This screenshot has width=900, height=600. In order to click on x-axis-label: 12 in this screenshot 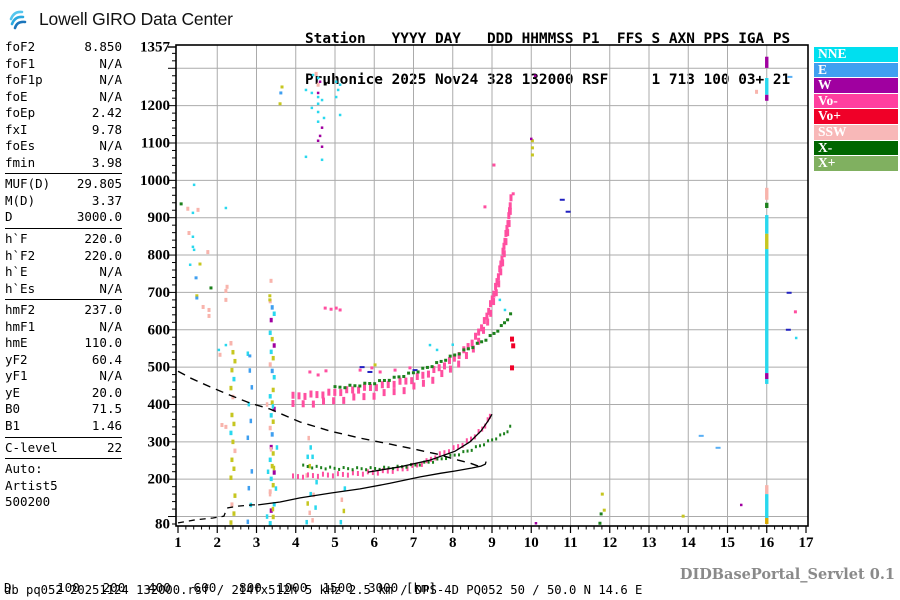, I will do `click(609, 543)`.